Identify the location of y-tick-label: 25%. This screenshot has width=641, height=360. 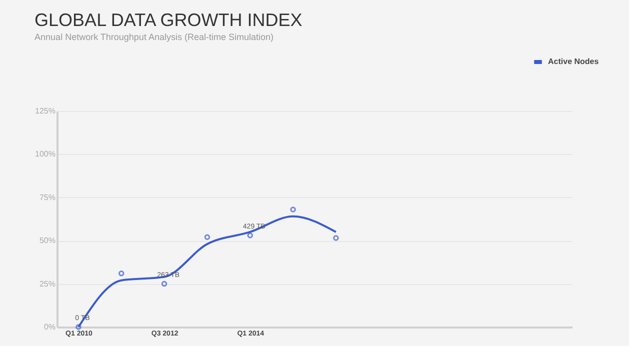
(47, 283).